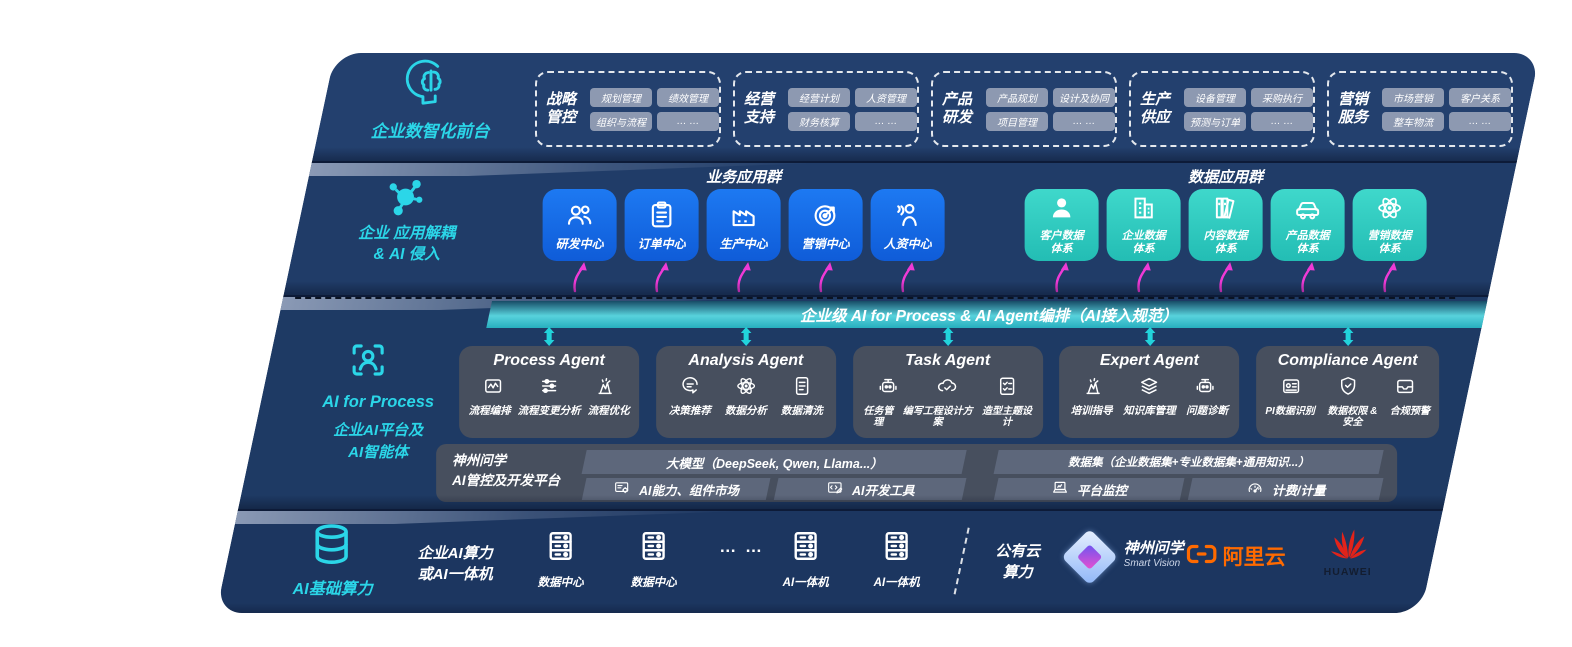  Describe the element at coordinates (506, 470) in the screenshot. I see `platform-name: 神州问学 AI管控及开发平台` at that location.